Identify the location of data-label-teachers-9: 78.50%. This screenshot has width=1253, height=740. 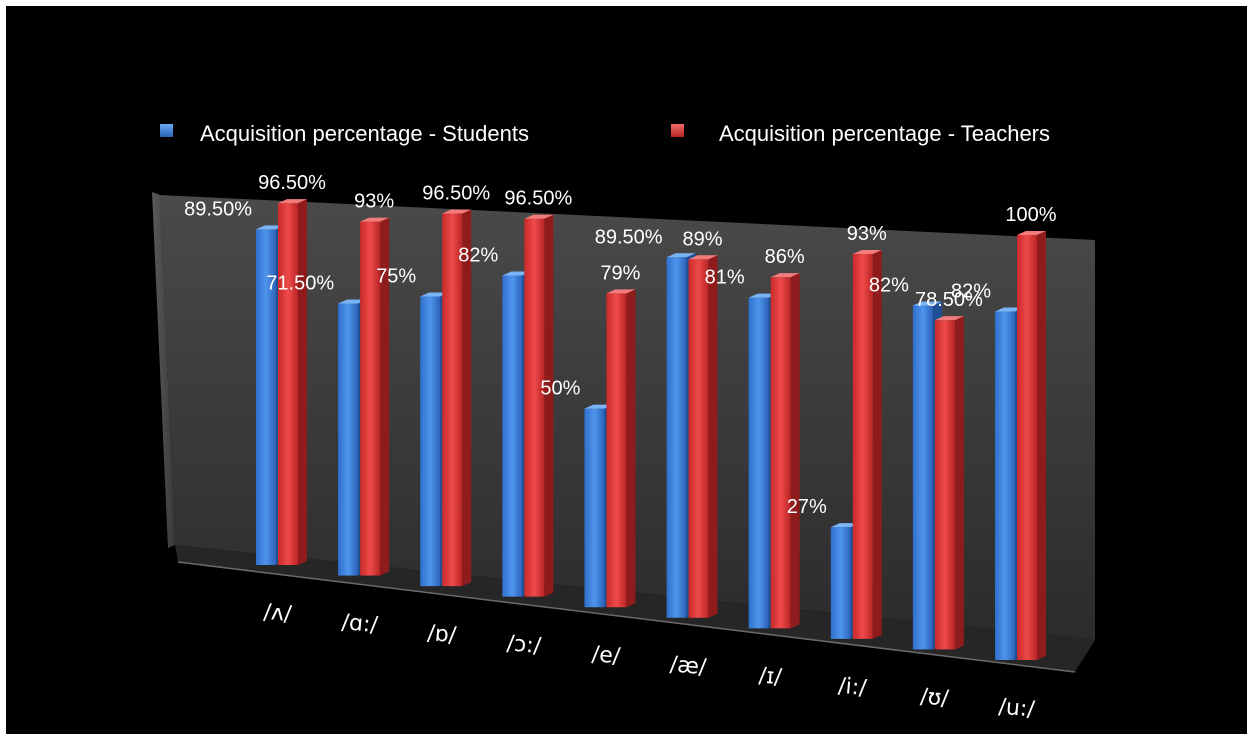
(949, 300).